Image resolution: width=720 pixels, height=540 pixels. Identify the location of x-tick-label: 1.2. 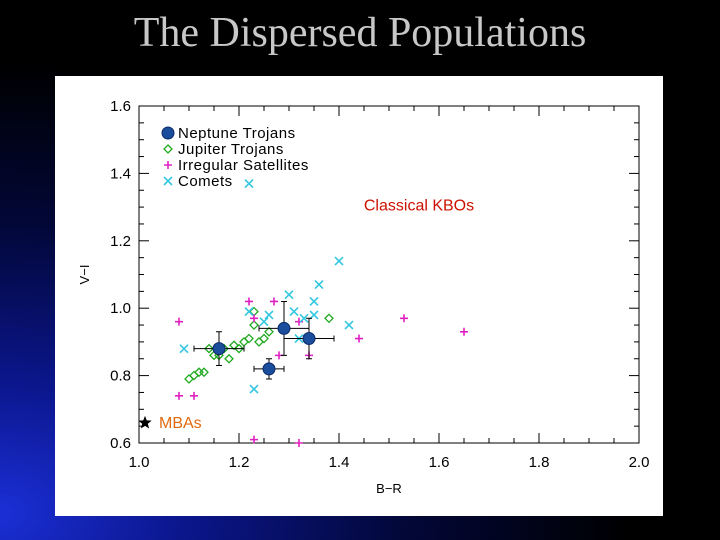
(239, 462).